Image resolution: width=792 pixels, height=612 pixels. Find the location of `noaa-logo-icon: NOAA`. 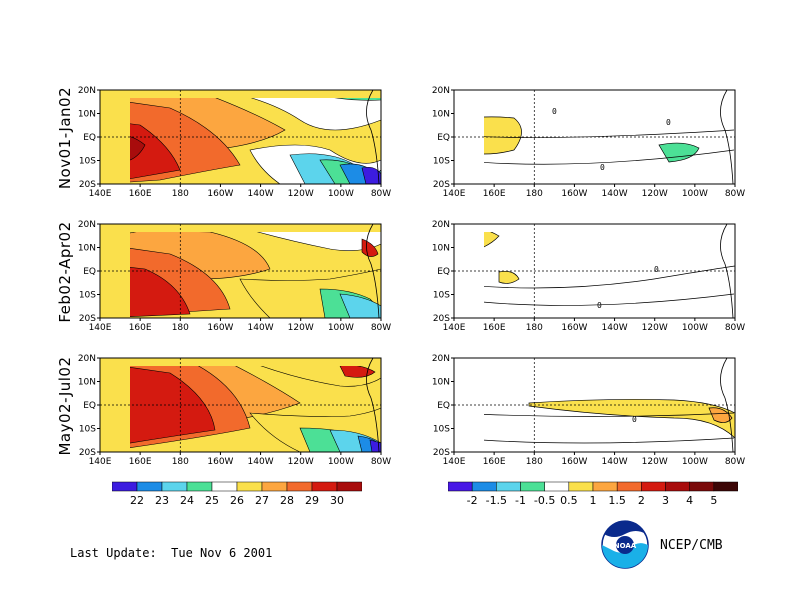

noaa-logo-icon: NOAA is located at coordinates (625, 544).